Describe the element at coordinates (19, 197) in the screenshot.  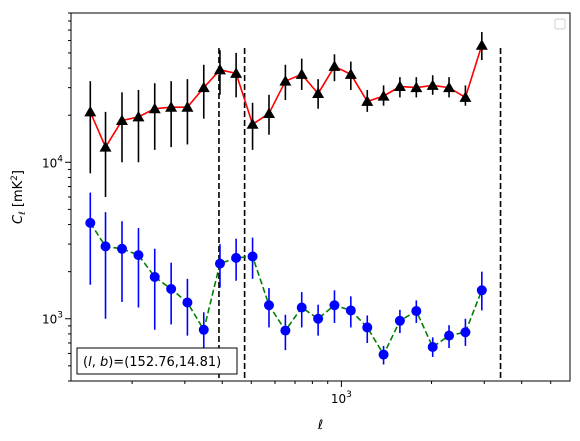
I see `y-axis-label: Cℓ [mK2]` at that location.